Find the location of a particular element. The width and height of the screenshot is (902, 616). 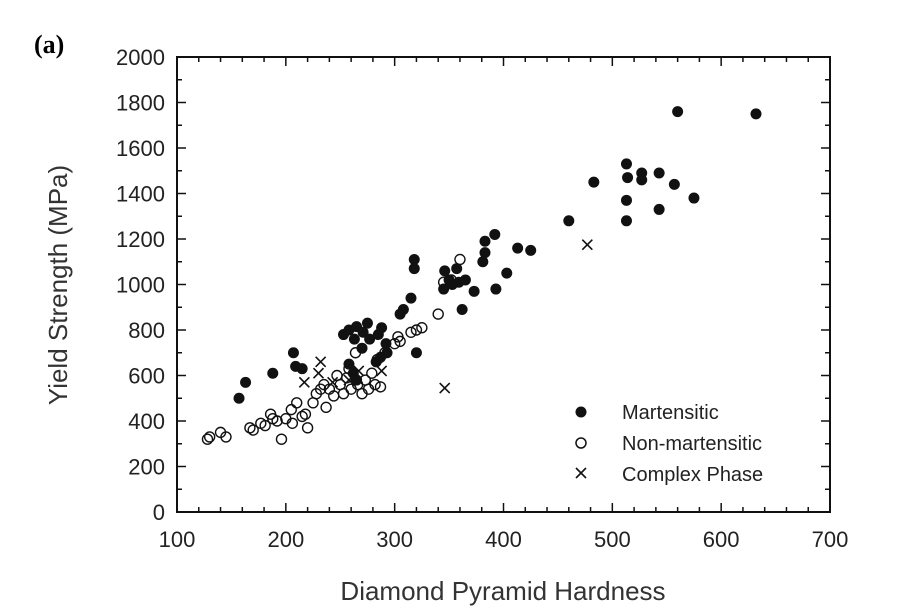

y-tick-label: 0 is located at coordinates (159, 512).